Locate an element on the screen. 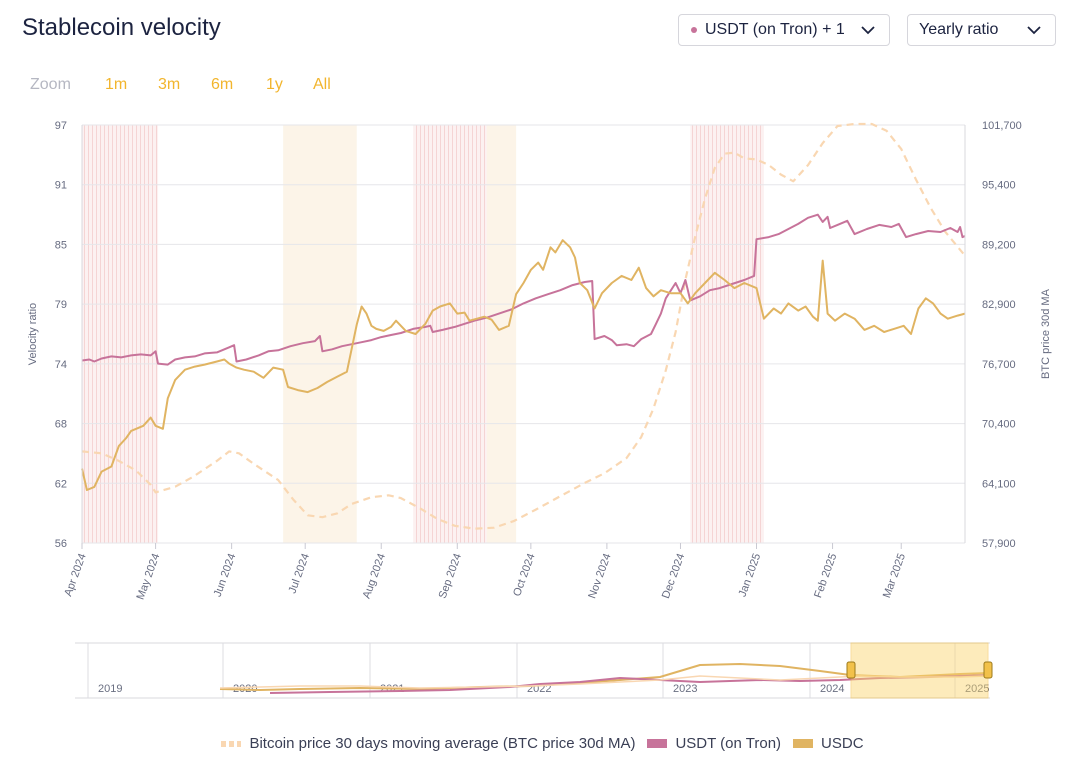 This screenshot has height=765, width=1085. navigator-year-label: 2025 is located at coordinates (977, 689).